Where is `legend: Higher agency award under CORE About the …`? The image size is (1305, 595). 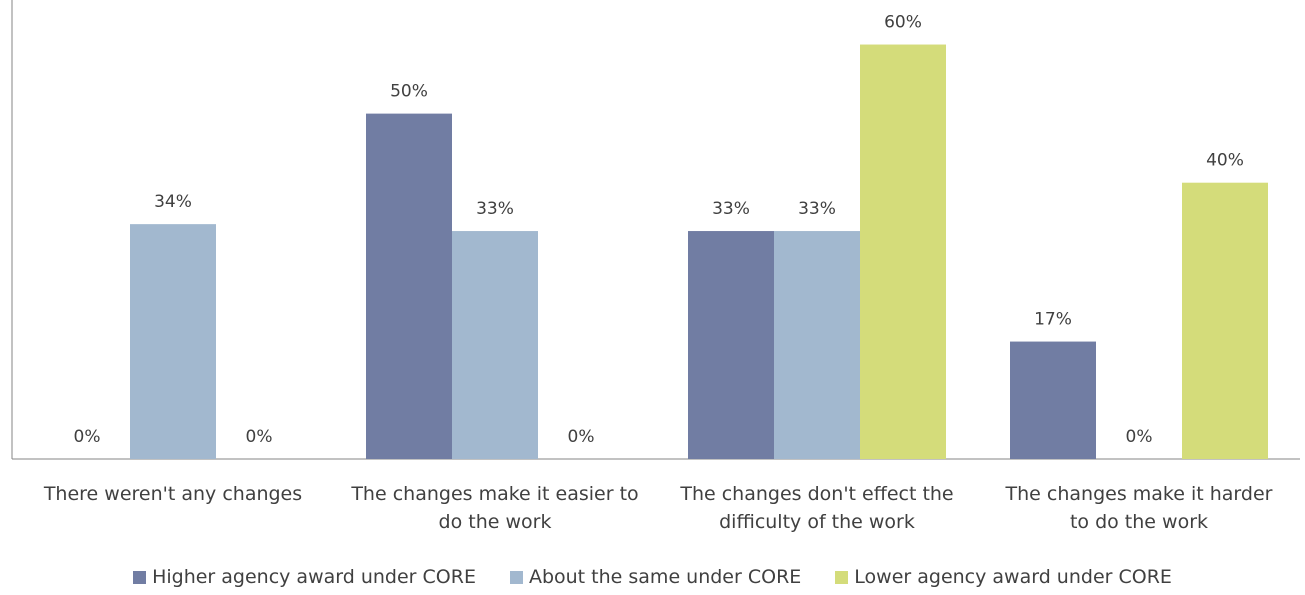
legend: Higher agency award under CORE About the … is located at coordinates (652, 577).